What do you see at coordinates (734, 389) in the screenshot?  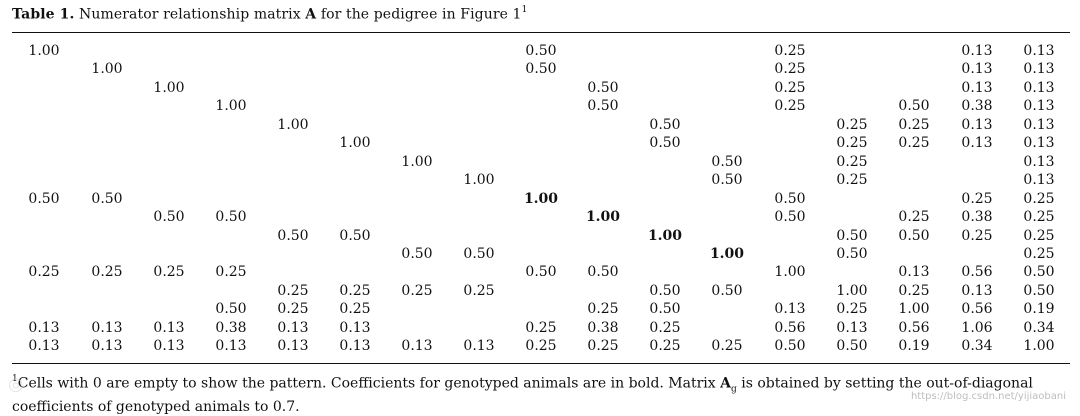 I see `footnote-matrix-subscript: g` at bounding box center [734, 389].